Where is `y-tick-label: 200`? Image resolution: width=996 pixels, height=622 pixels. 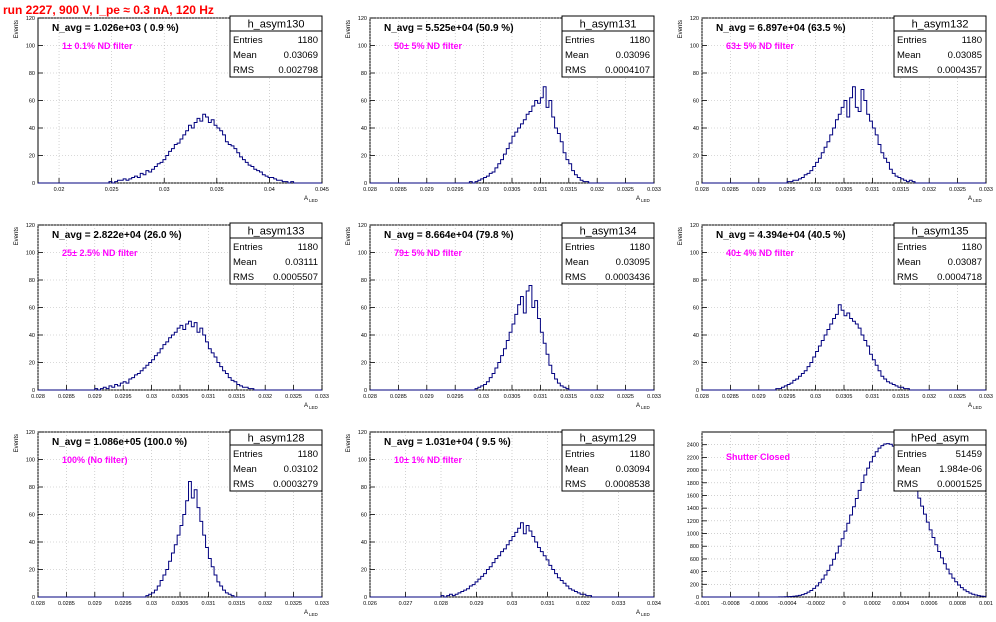 y-tick-label: 200 is located at coordinates (694, 585).